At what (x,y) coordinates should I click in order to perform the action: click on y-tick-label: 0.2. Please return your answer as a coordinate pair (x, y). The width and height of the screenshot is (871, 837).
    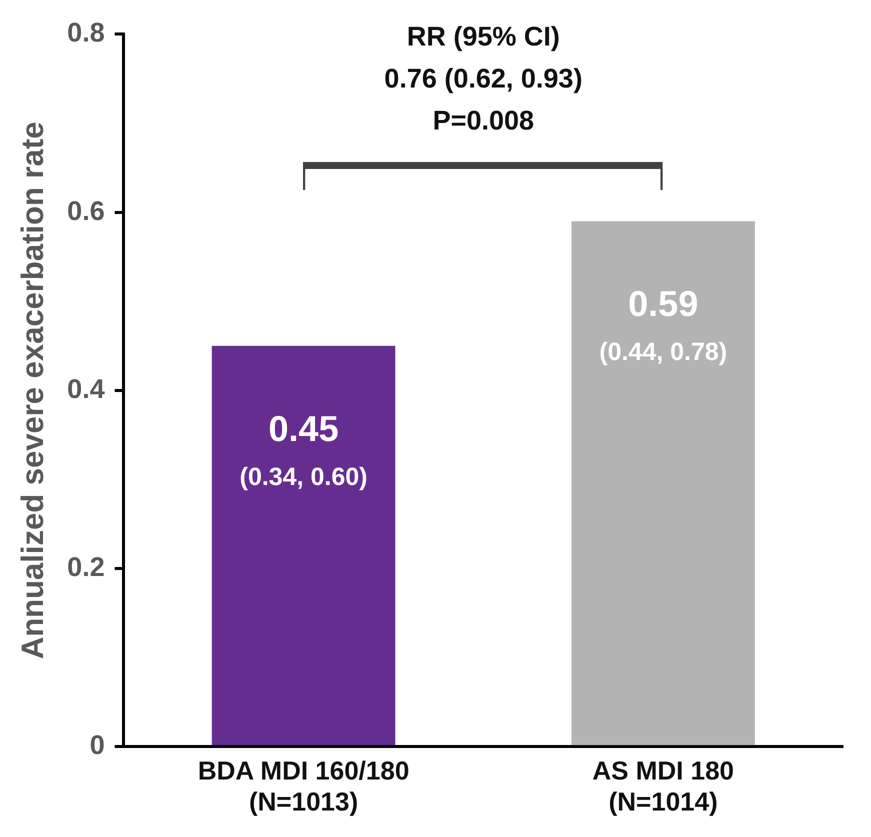
    Looking at the image, I should click on (86, 567).